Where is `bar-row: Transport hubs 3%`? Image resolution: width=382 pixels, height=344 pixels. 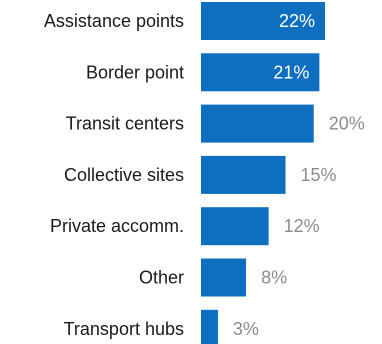
bar-row: Transport hubs 3% is located at coordinates (161, 326).